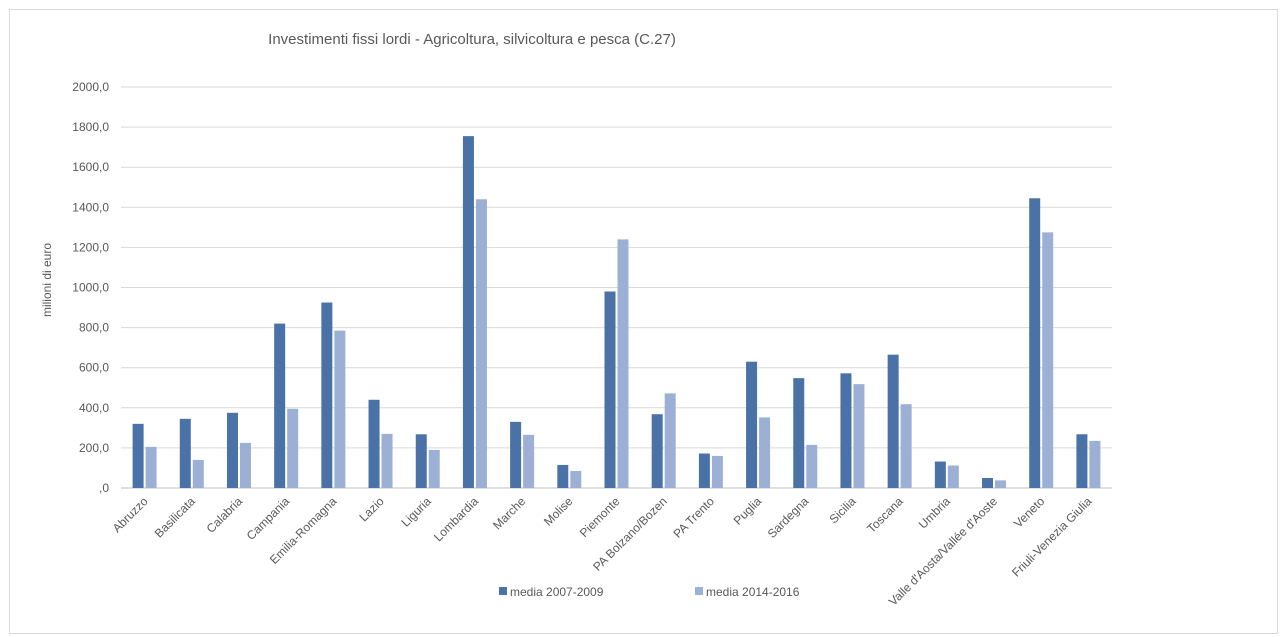  Describe the element at coordinates (753, 592) in the screenshot. I see `legend-label: media 2014-2016` at that location.